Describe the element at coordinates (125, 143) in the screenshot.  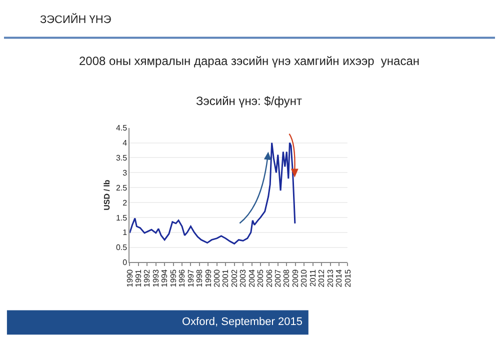
I see `y-tick-label: 4` at that location.